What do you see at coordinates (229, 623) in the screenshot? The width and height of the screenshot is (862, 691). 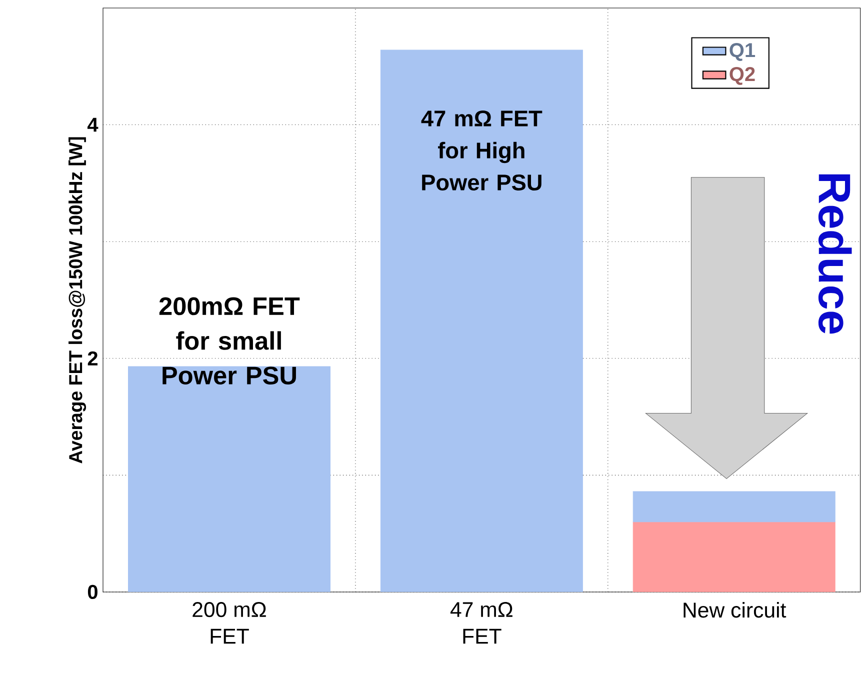 I see `x-tick-label: 200 mΩ FET` at bounding box center [229, 623].